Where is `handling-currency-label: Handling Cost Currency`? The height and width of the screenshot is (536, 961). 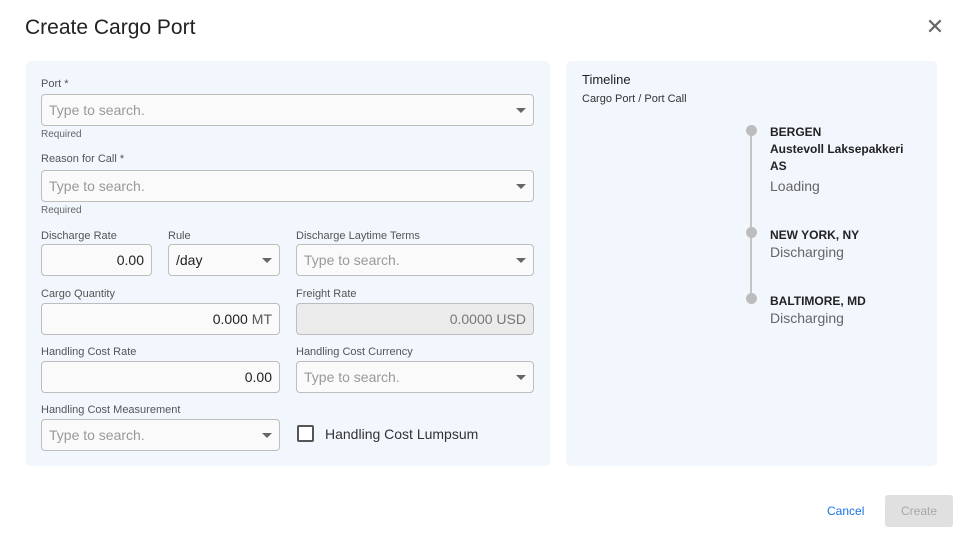
handling-currency-label: Handling Cost Currency is located at coordinates (354, 352).